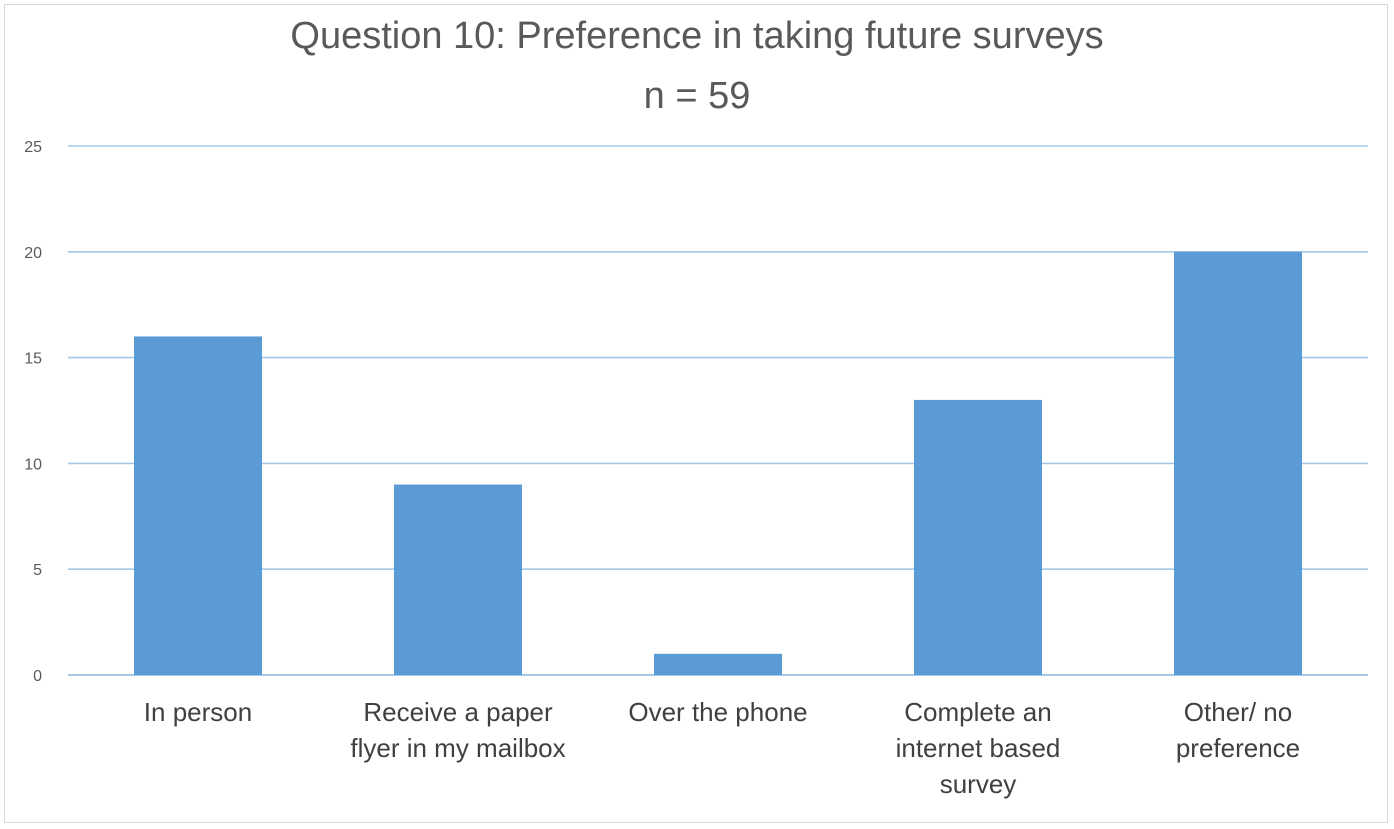 The width and height of the screenshot is (1394, 829). Describe the element at coordinates (33, 412) in the screenshot. I see `y-axis-ticks: 0 5 10 15 20 25` at that location.